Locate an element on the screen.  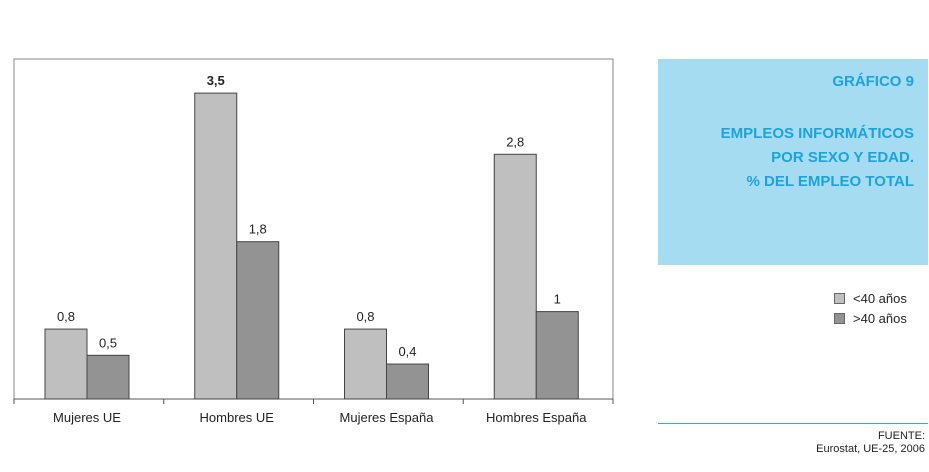
data-label: 0,4 is located at coordinates (407, 351).